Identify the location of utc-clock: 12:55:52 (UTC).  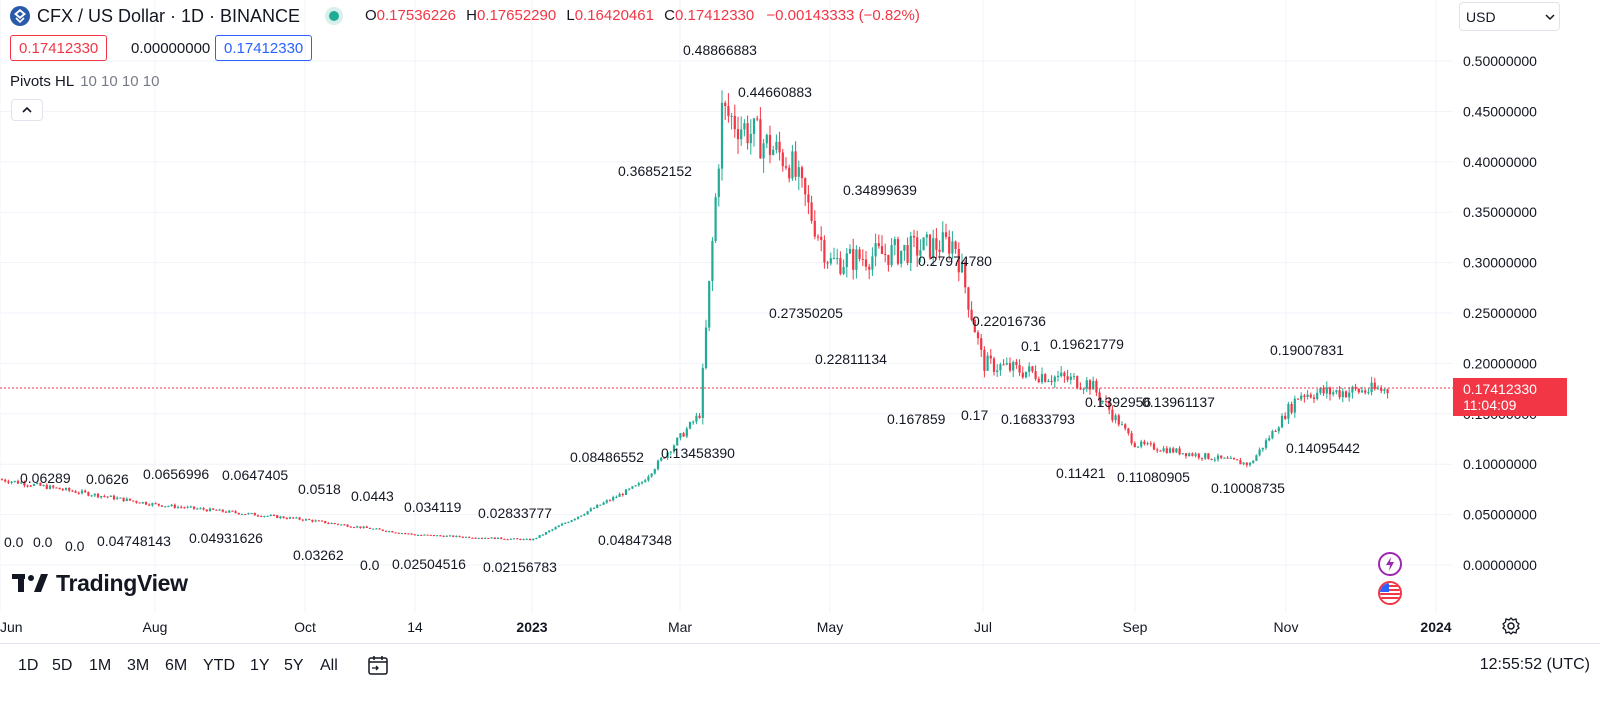
(1534, 664).